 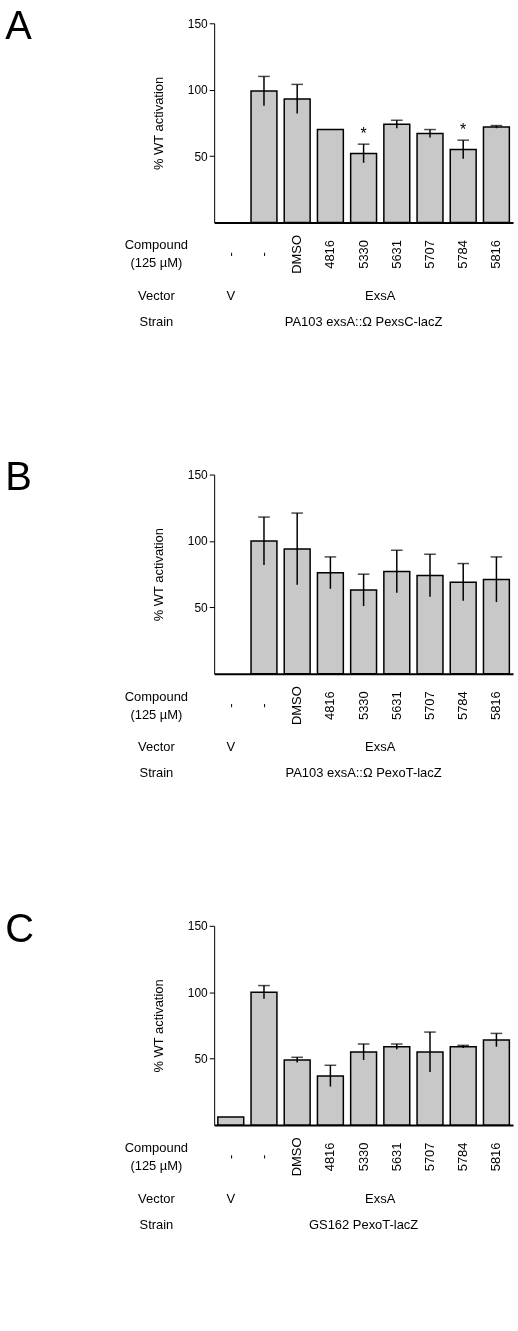 What do you see at coordinates (363, 322) in the screenshot?
I see `text: PA103 exsA::Ω PexsC-lacZ` at bounding box center [363, 322].